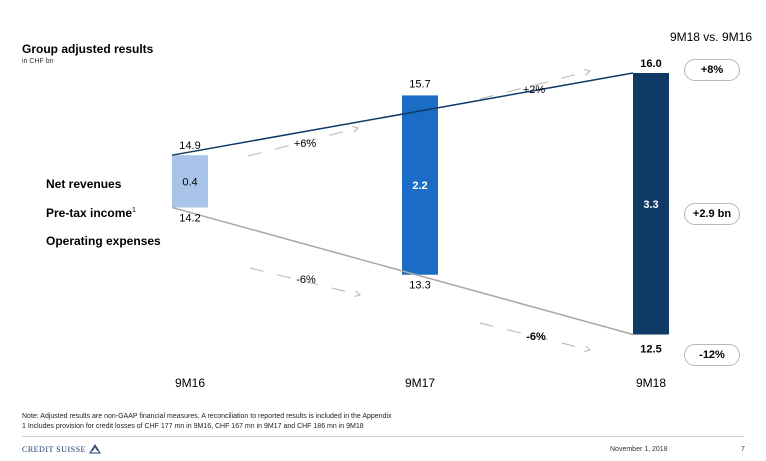 This screenshot has height=461, width=766. What do you see at coordinates (358, 294) in the screenshot?
I see `growth-arrow-expense-1-head` at bounding box center [358, 294].